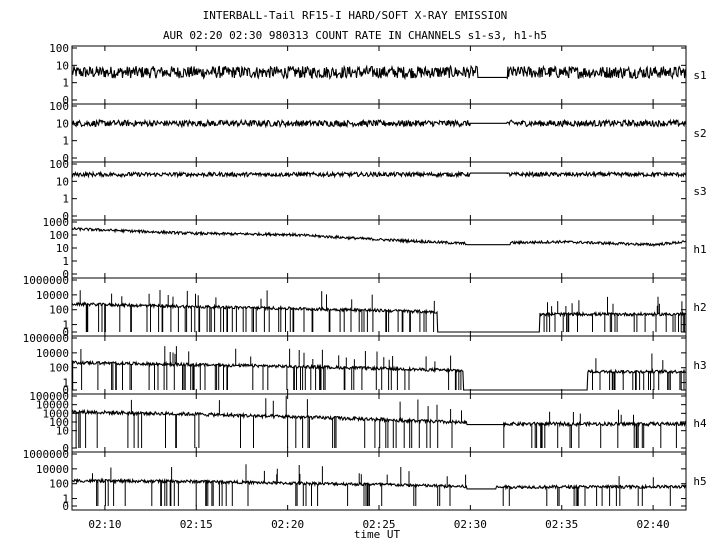  Describe the element at coordinates (379, 317) in the screenshot. I see `series-line-h2` at that location.